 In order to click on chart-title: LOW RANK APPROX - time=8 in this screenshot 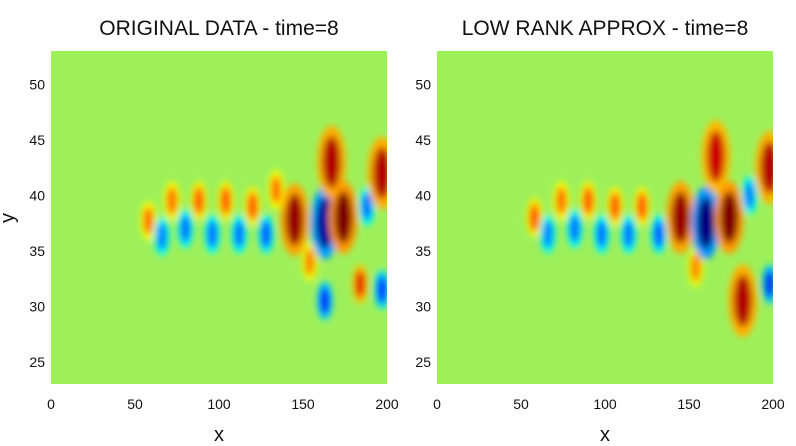, I will do `click(605, 28)`.